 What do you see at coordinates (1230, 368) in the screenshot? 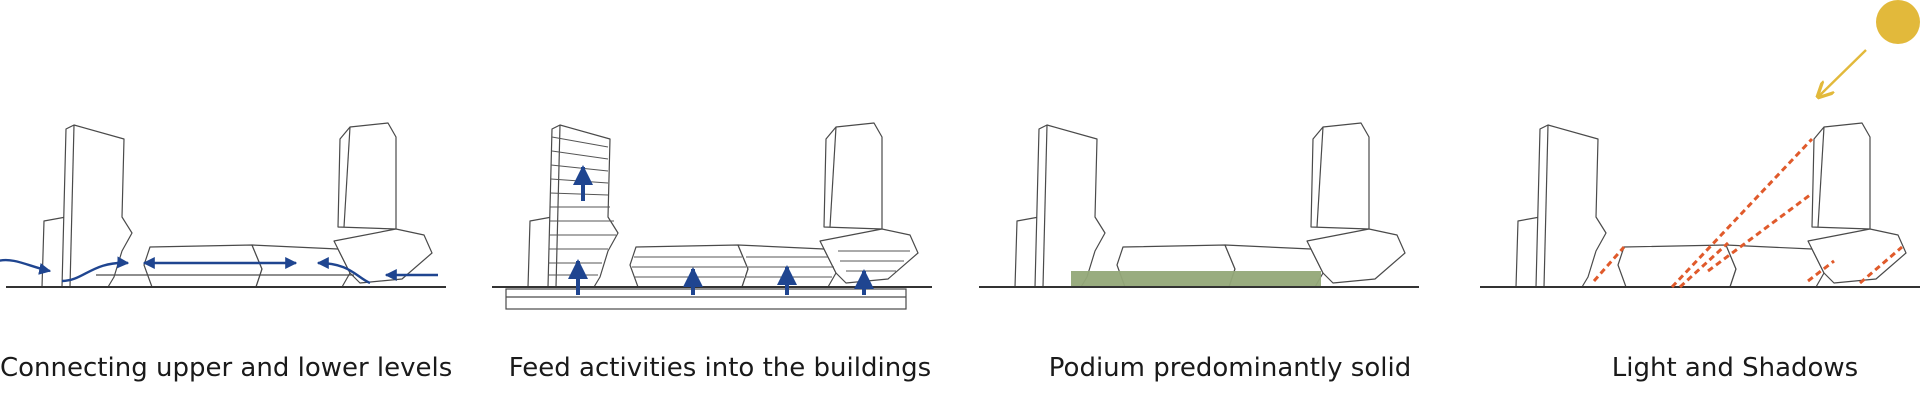
I see `caption-solid-podium: Podium predominantly solid` at bounding box center [1230, 368].